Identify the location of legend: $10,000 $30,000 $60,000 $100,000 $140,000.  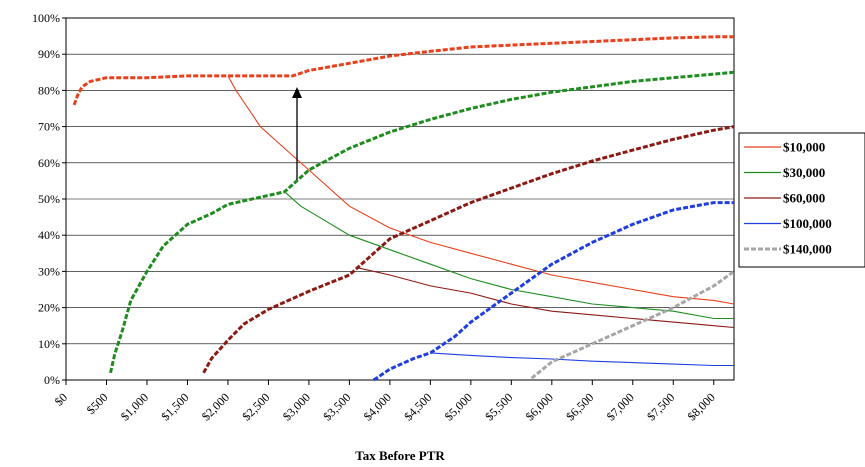
(801, 200).